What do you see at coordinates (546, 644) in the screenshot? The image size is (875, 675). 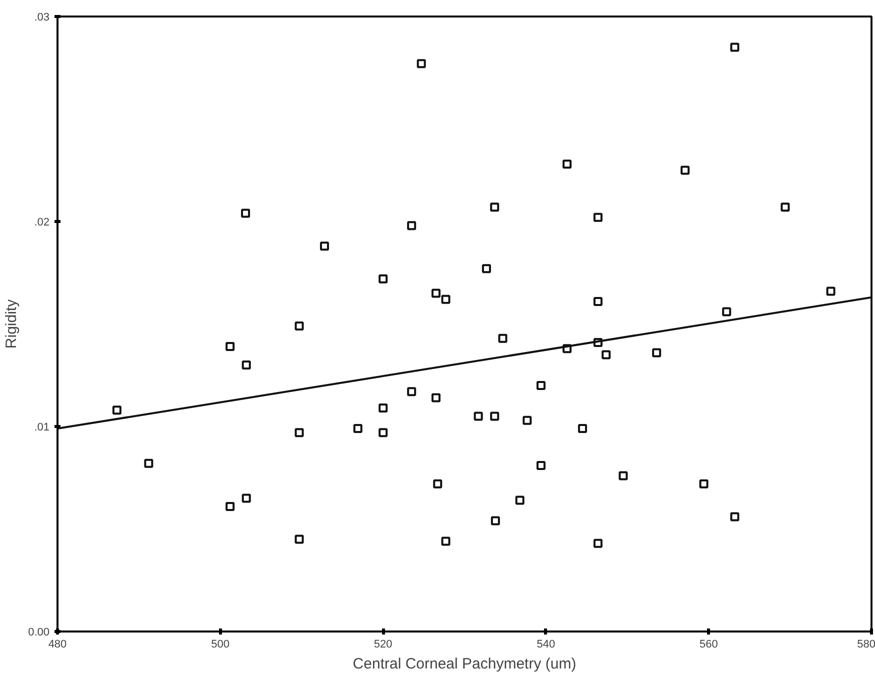 I see `x-tick-label: 540` at bounding box center [546, 644].